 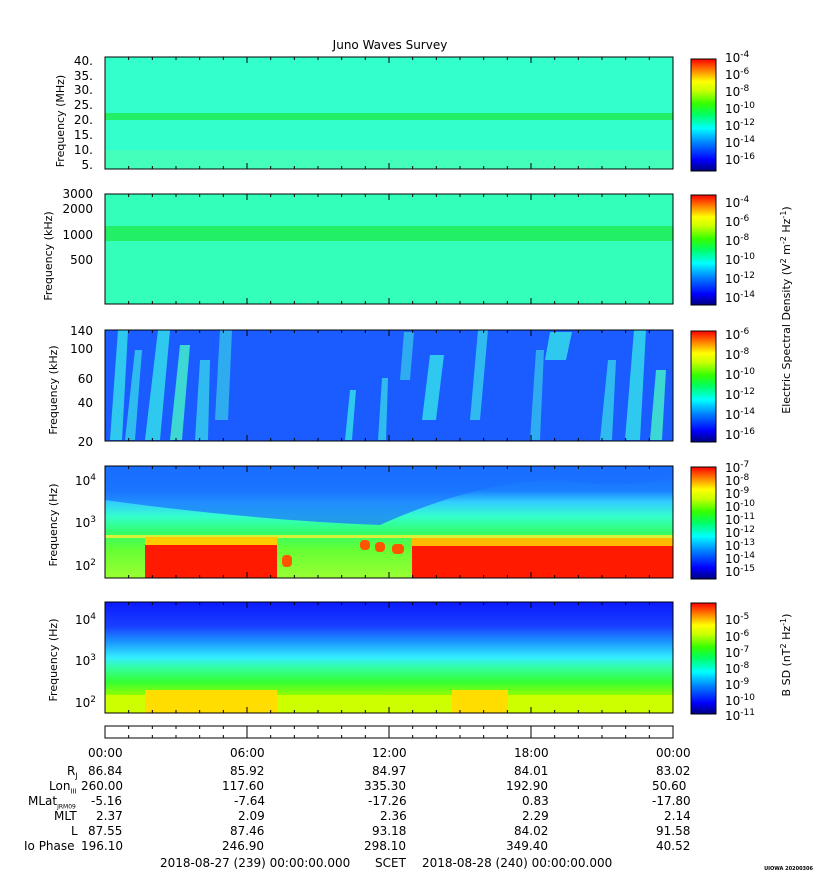 What do you see at coordinates (737, 354) in the screenshot?
I see `cb3-label: 10-8` at bounding box center [737, 354].